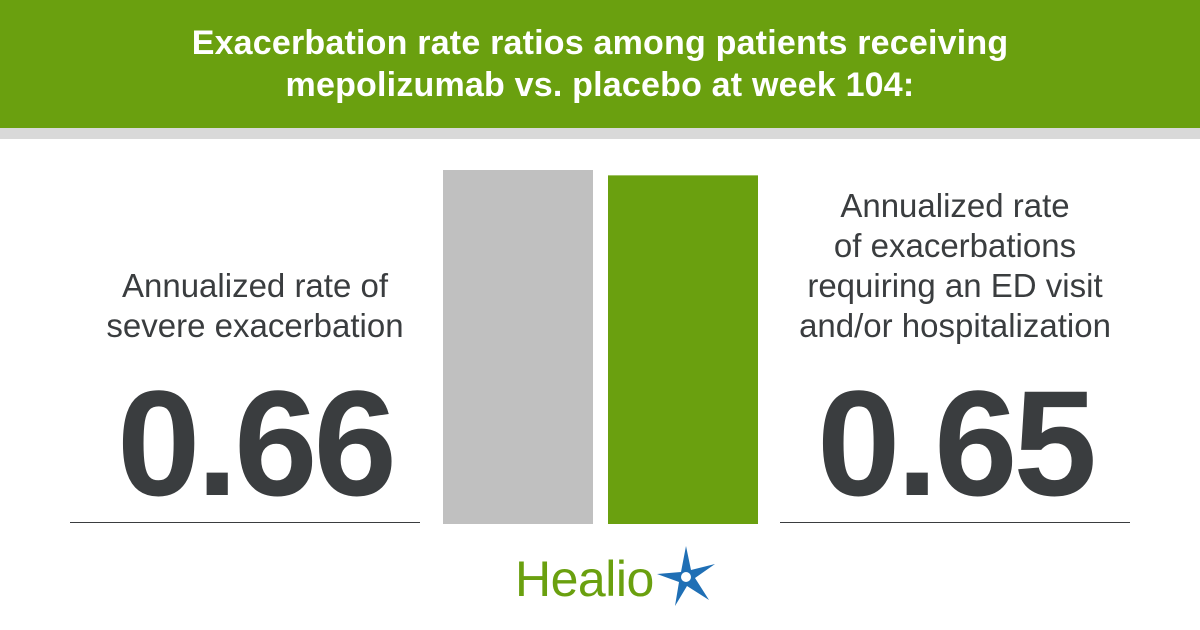 The width and height of the screenshot is (1200, 630). What do you see at coordinates (518, 347) in the screenshot?
I see `bar-severe-exacerbation` at bounding box center [518, 347].